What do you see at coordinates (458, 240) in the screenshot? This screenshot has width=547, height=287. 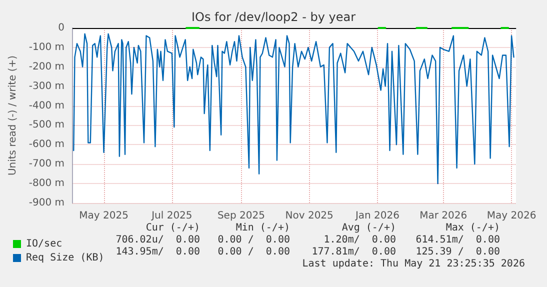 I see `text: 614.51m/ 0.00` at bounding box center [458, 240].